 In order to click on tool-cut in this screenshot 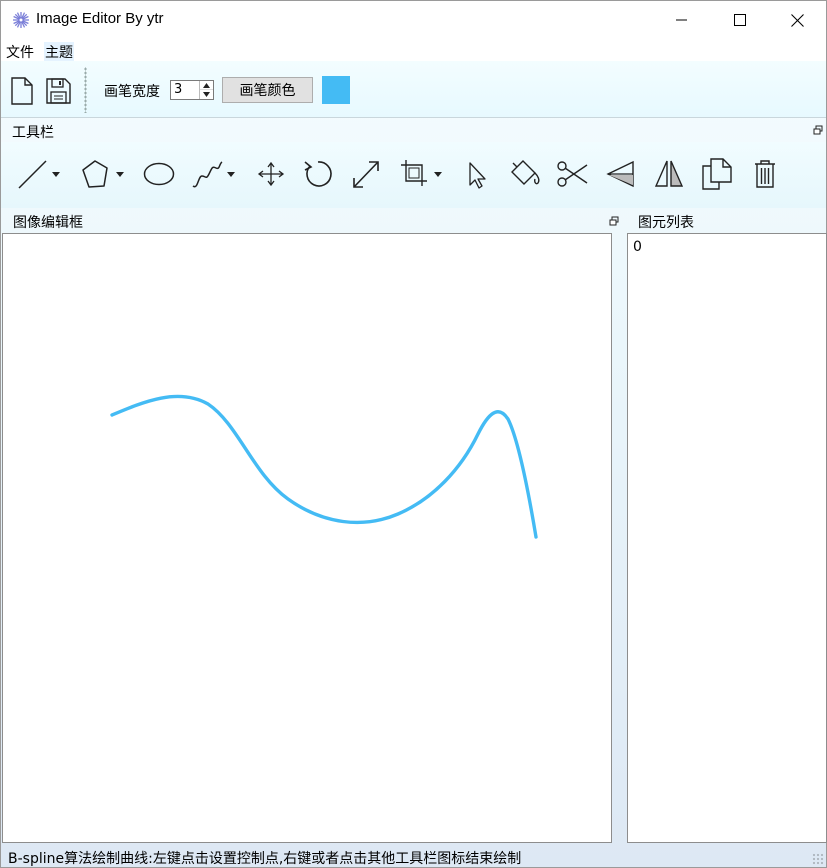, I will do `click(573, 174)`.